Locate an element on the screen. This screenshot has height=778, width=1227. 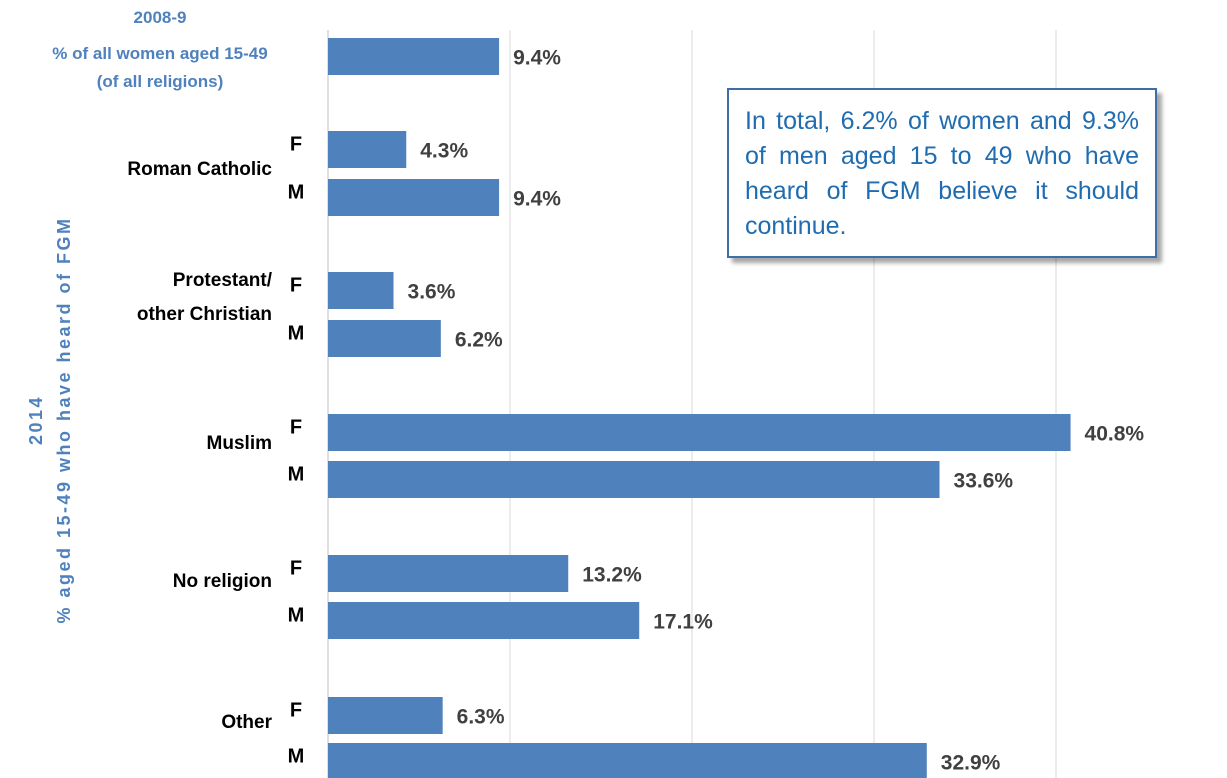
chart-subtitle-line2: (of all religions) is located at coordinates (160, 81).